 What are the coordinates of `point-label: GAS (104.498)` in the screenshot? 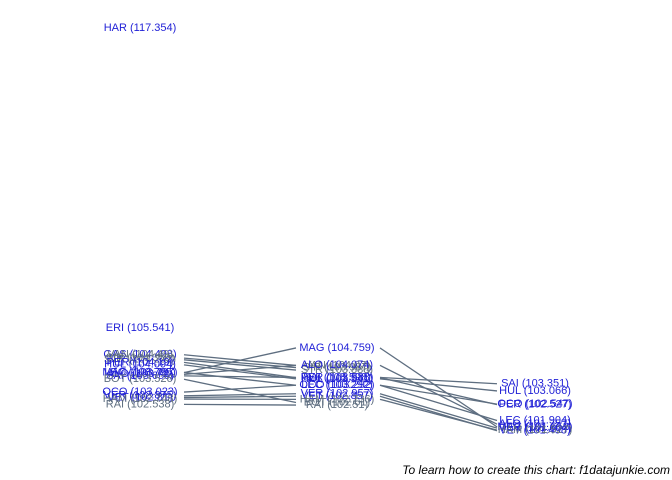 It's located at (139, 354).